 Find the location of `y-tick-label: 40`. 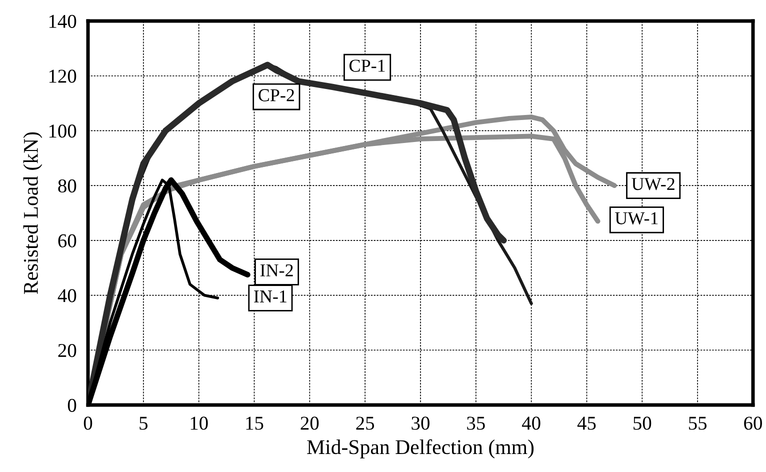

y-tick-label: 40 is located at coordinates (67, 295).